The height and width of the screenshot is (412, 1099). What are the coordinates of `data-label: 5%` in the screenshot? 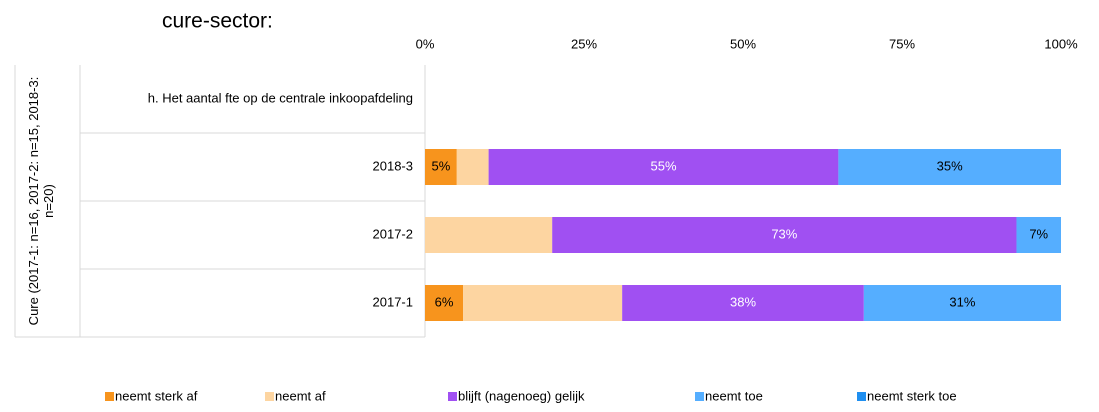 It's located at (441, 165).